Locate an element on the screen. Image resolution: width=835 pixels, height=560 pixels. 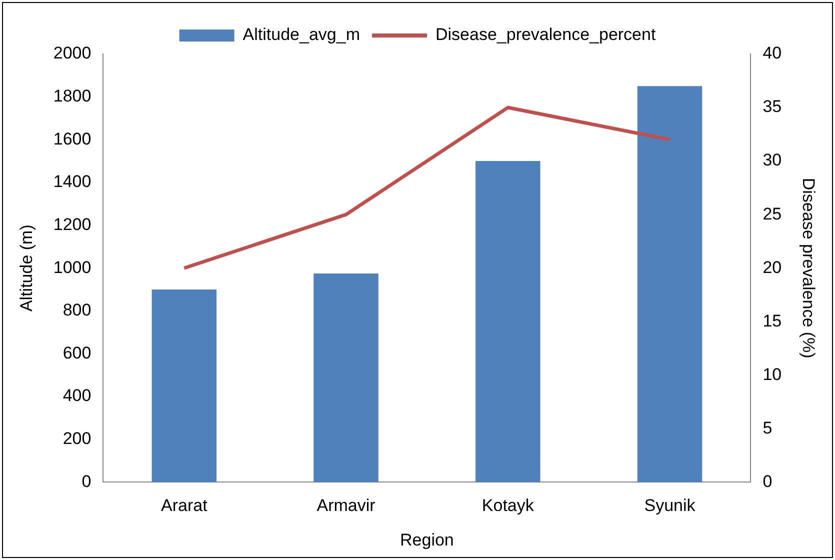
y2-tick-label: 20 is located at coordinates (772, 267).